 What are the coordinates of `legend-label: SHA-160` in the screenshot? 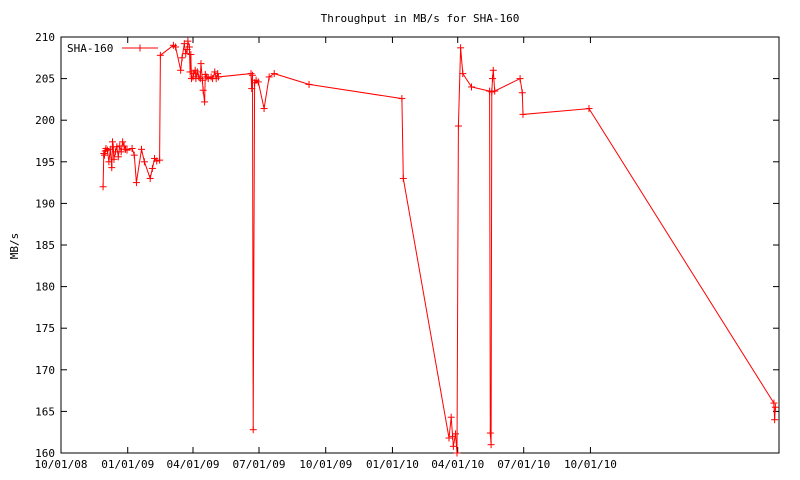 It's located at (90, 48).